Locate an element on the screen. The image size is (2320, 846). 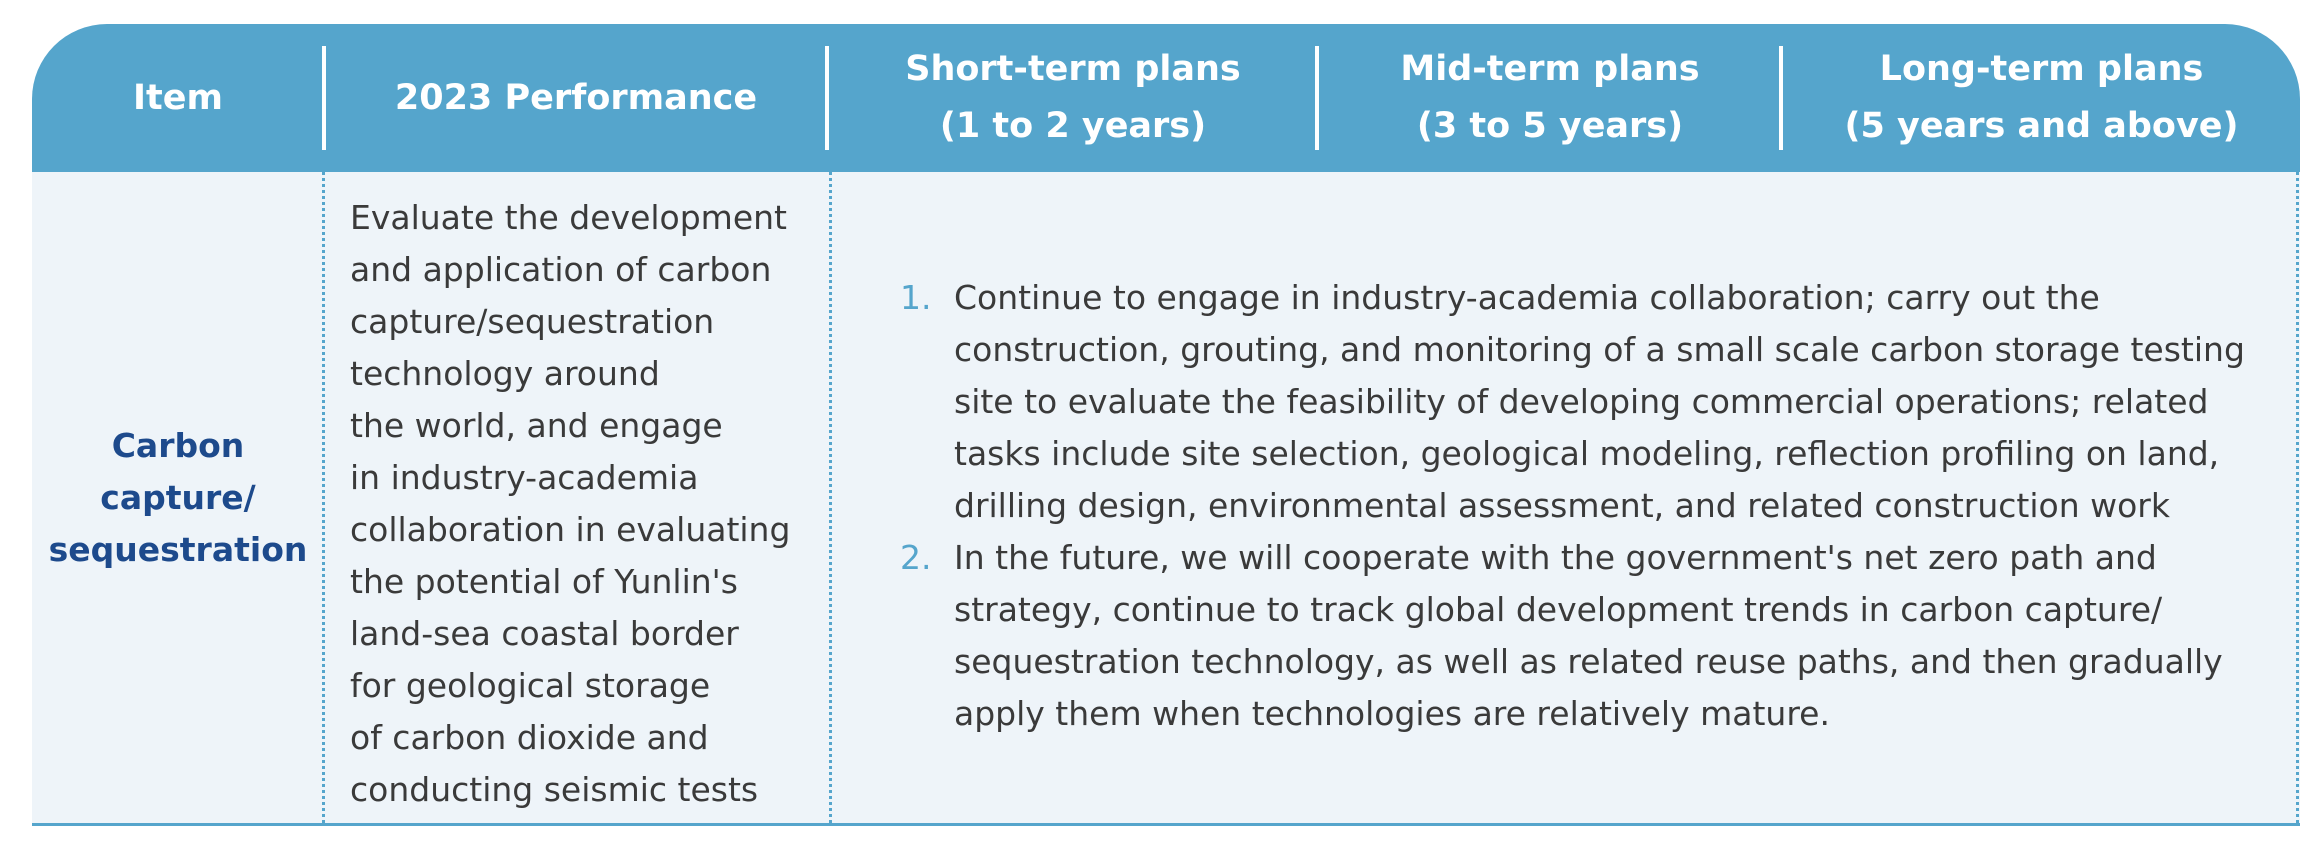
header-mid-term: Mid-term plans (3 to 5 years) is located at coordinates (1550, 98).